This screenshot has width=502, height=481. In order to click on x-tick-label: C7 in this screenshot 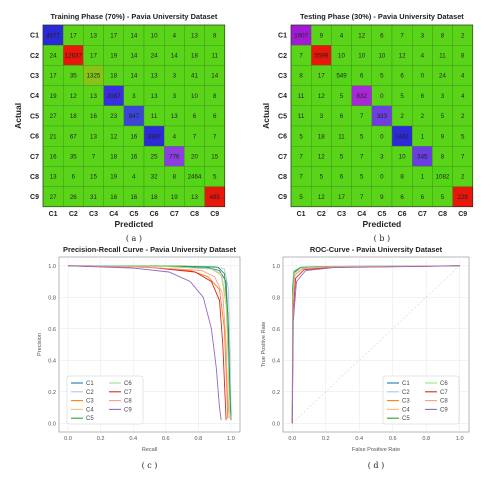, I will do `click(422, 214)`.